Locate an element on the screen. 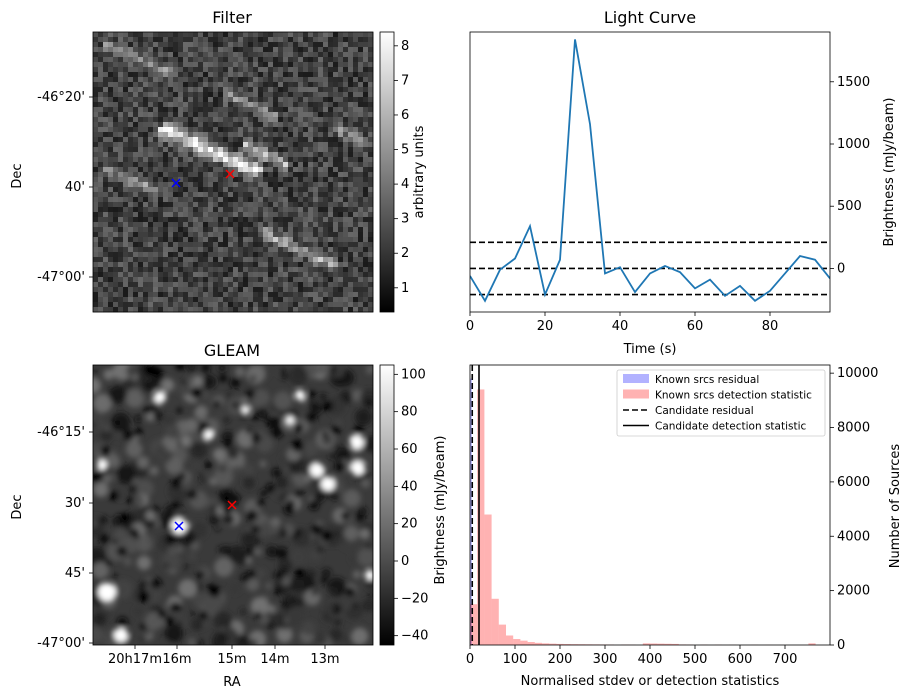 The height and width of the screenshot is (699, 913). filter-colorbar-label: 1 is located at coordinates (405, 288).